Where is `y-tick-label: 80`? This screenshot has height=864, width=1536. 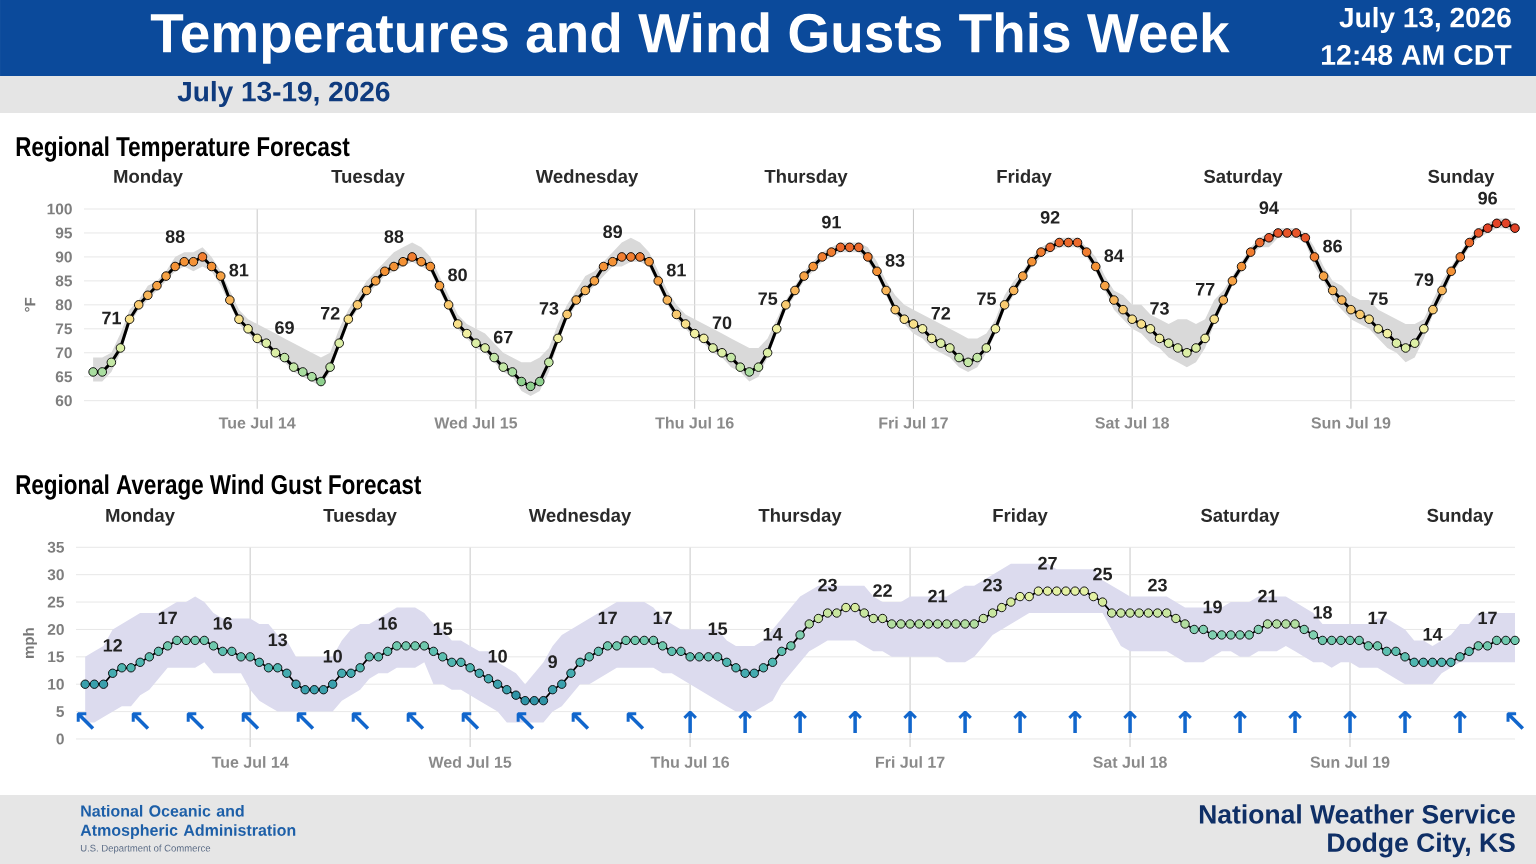 y-tick-label: 80 is located at coordinates (63, 305).